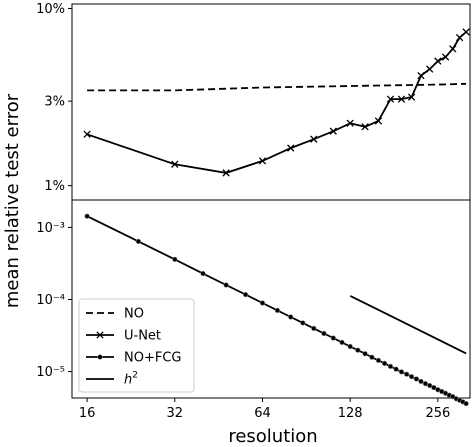  I want to click on bottom-y-tick-label: 10⁻⁵, so click(50, 372).